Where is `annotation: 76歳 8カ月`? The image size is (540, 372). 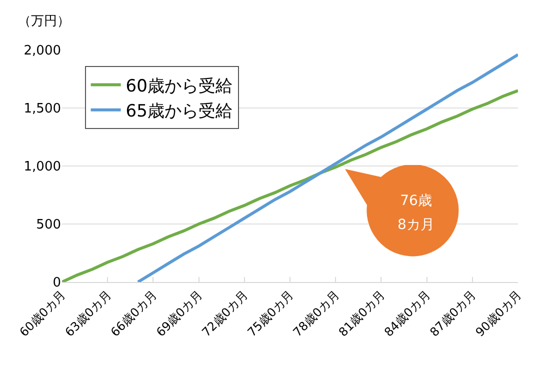
annotation: 76歳 8カ月 is located at coordinates (416, 213).